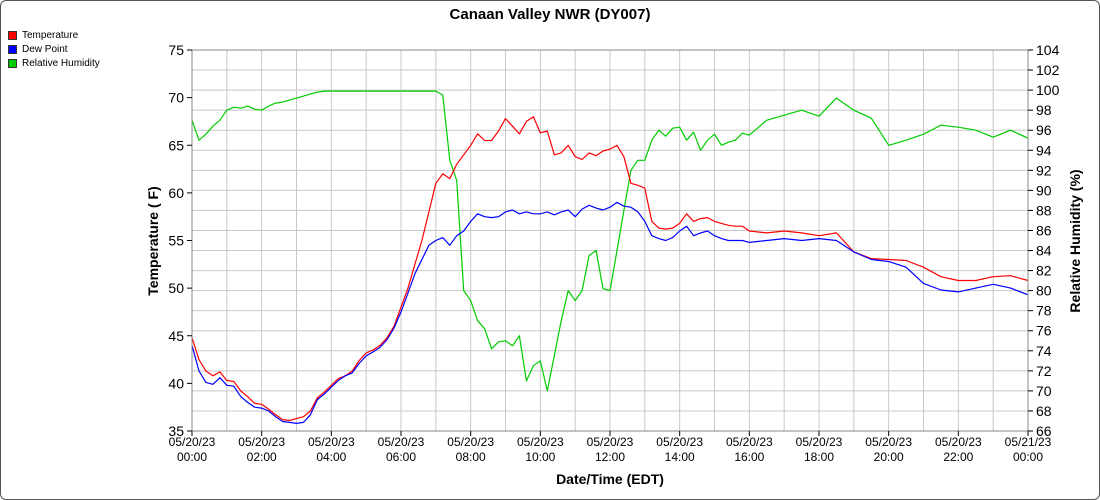 Image resolution: width=1100 pixels, height=500 pixels. I want to click on y-right-tick-label: 76, so click(1044, 331).